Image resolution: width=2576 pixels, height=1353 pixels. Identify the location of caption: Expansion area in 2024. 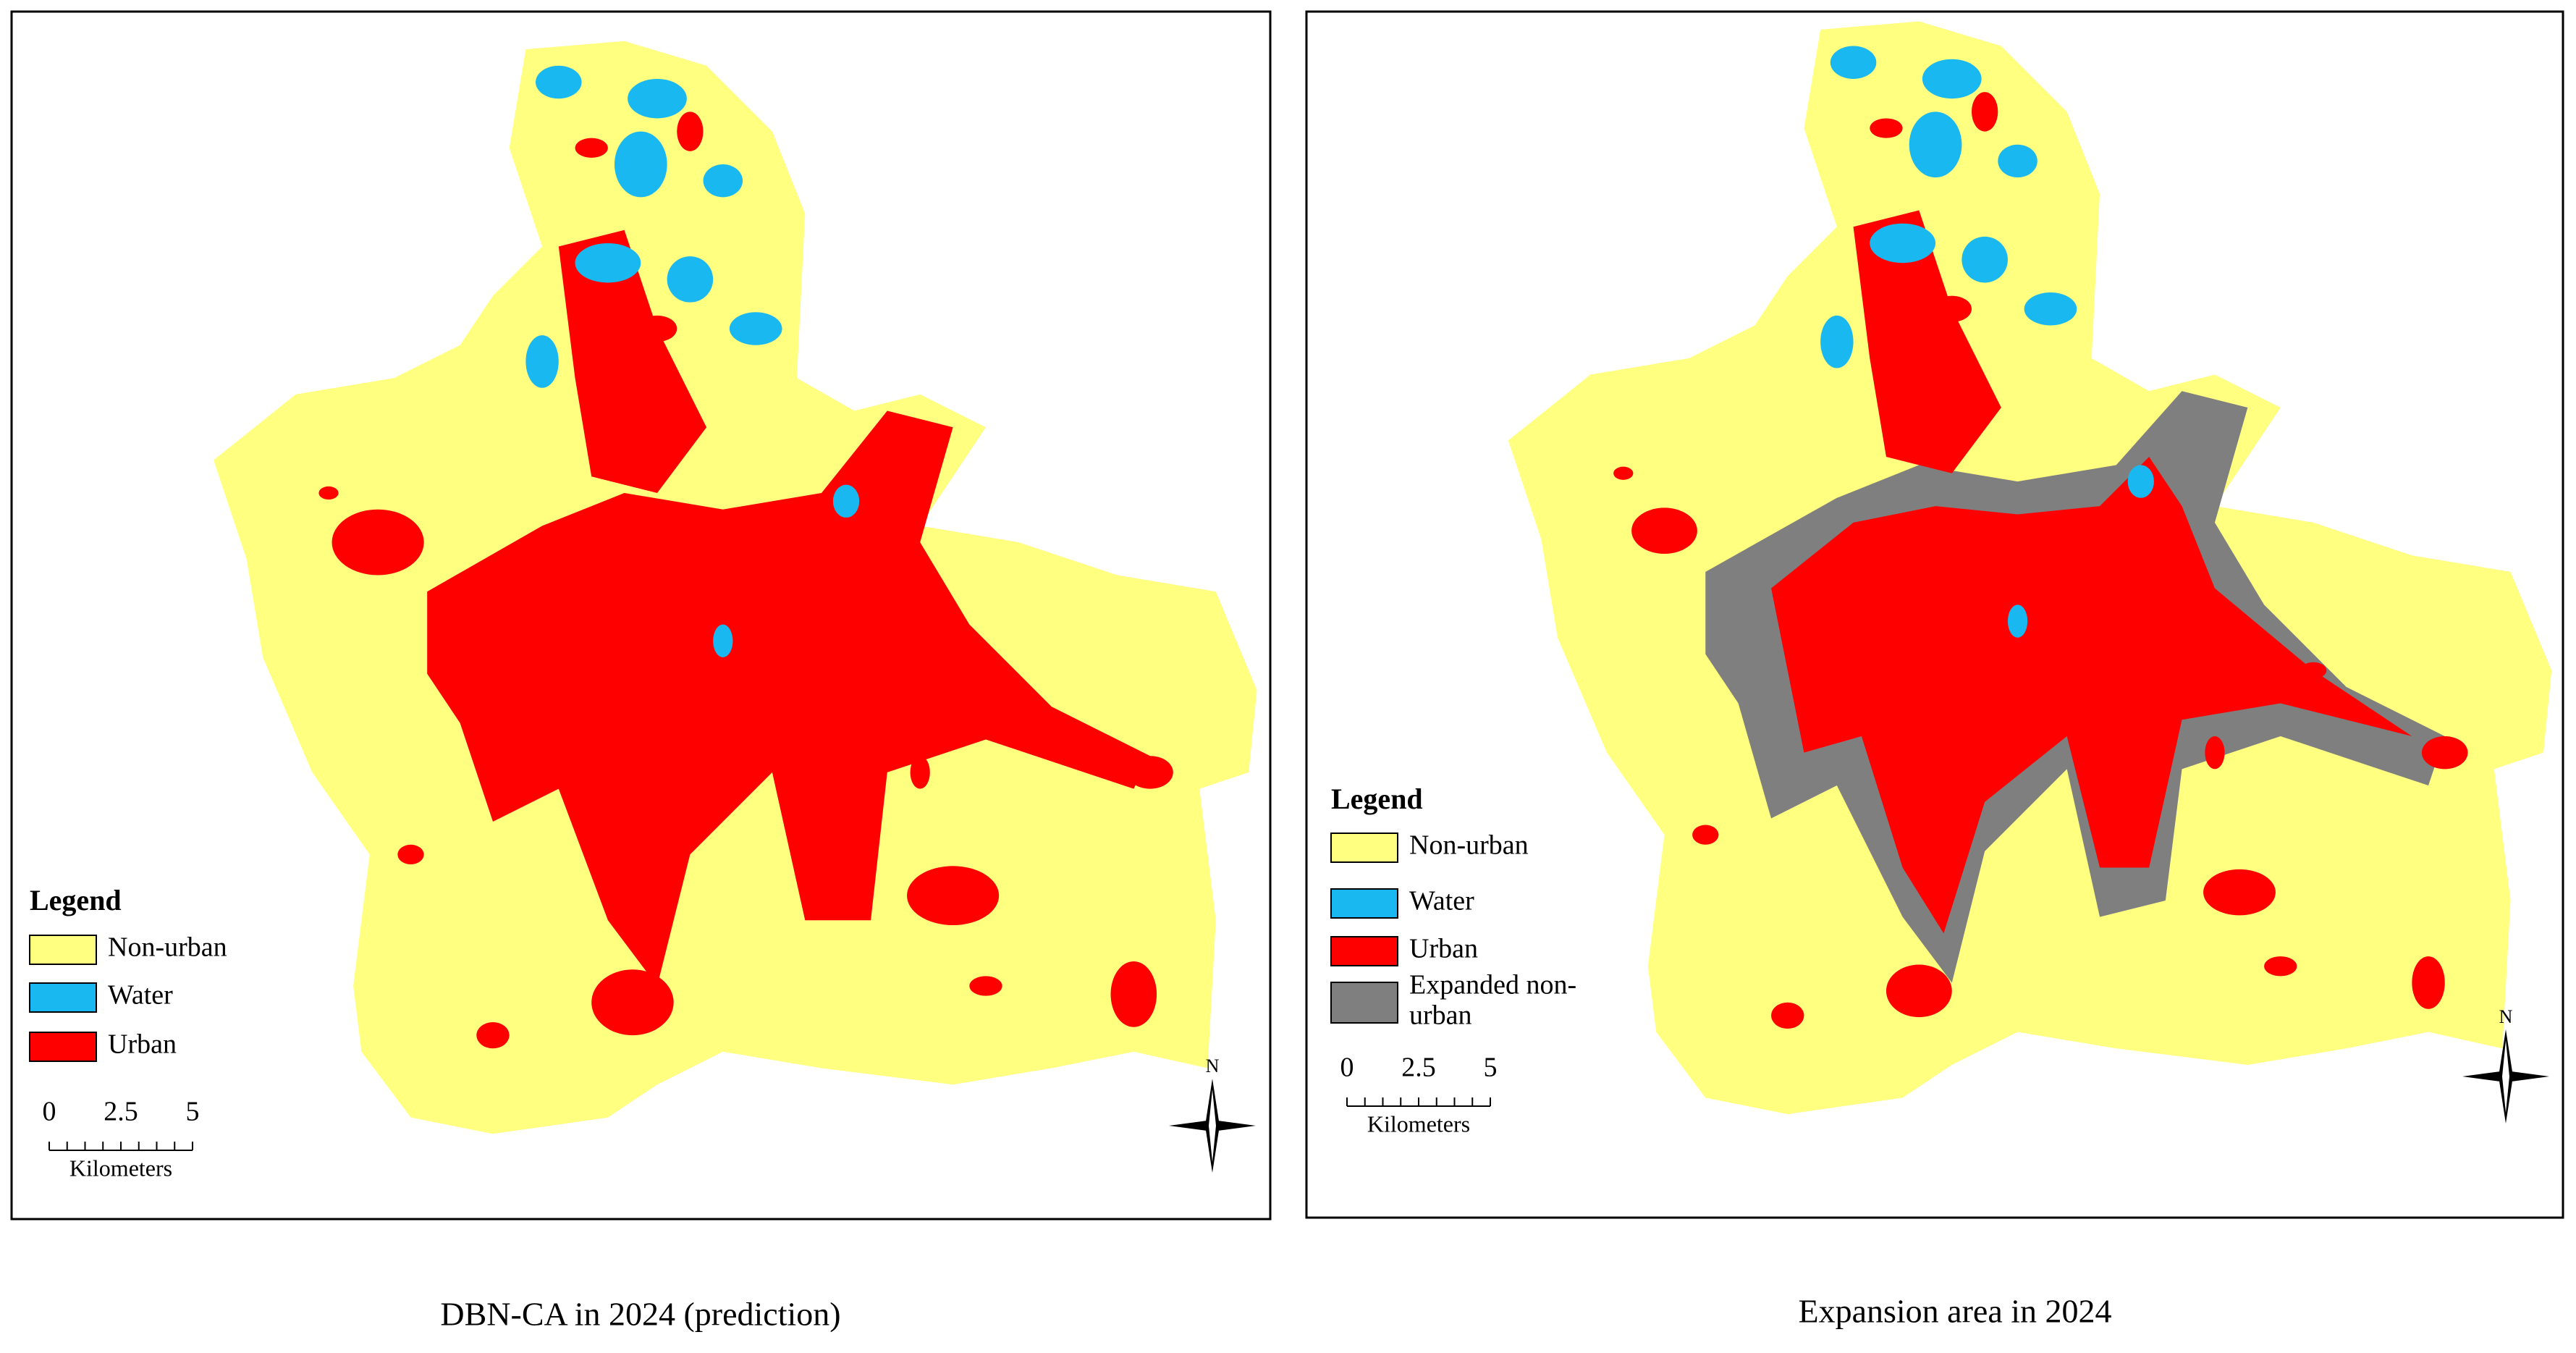
(1954, 1312).